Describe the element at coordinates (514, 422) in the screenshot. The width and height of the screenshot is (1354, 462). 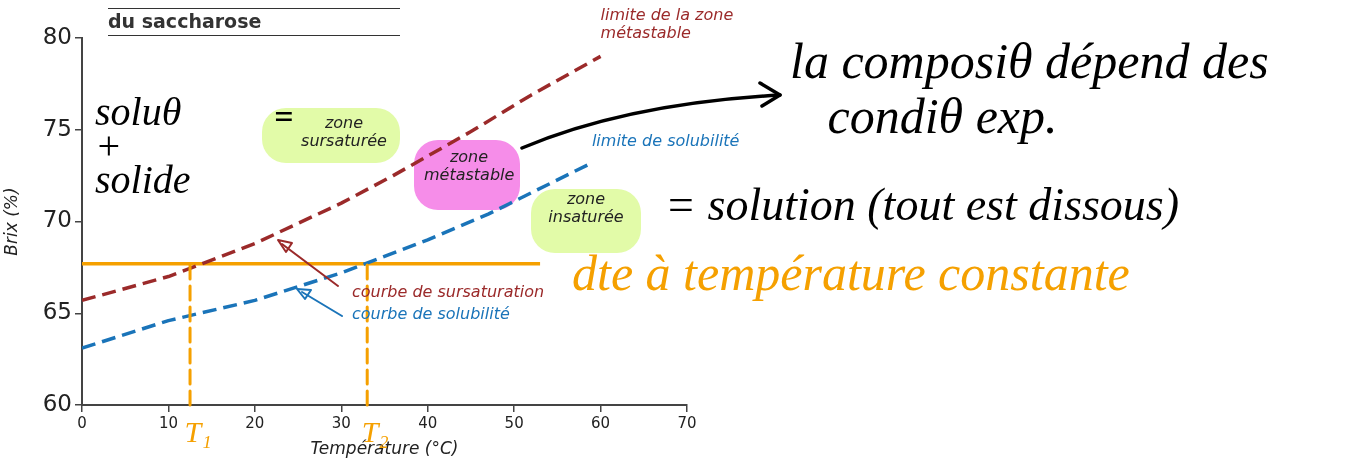
I see `x-tick-label: 50` at that location.